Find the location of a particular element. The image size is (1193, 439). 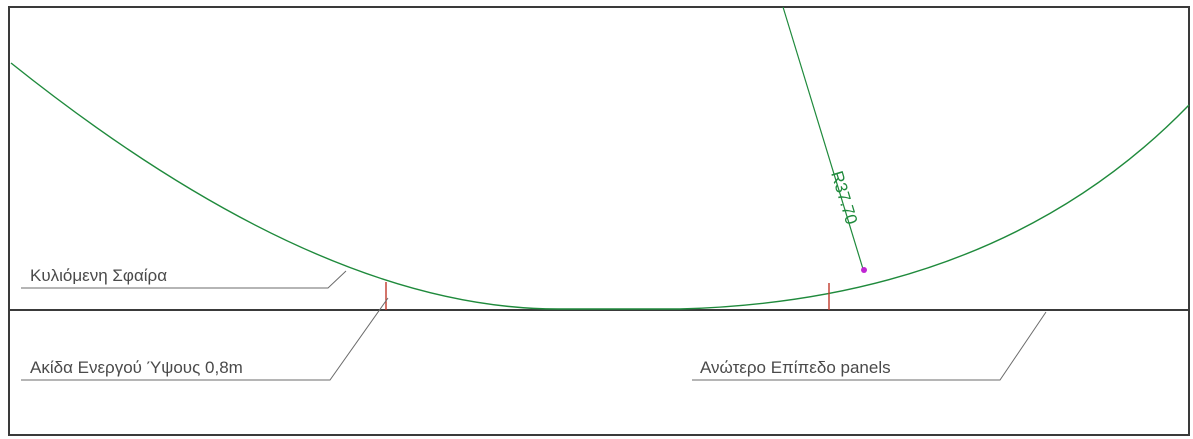

radius-label: R37.70 is located at coordinates (844, 198).